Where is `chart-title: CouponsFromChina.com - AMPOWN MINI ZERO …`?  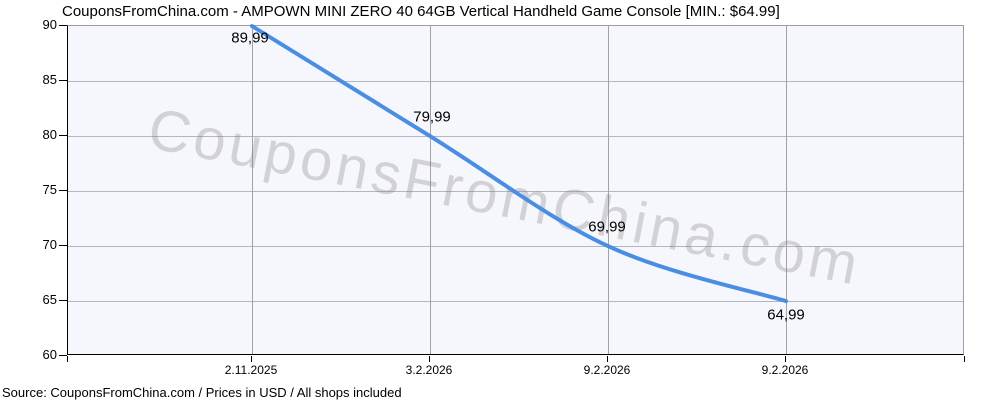 chart-title: CouponsFromChina.com - AMPOWN MINI ZERO … is located at coordinates (421, 11).